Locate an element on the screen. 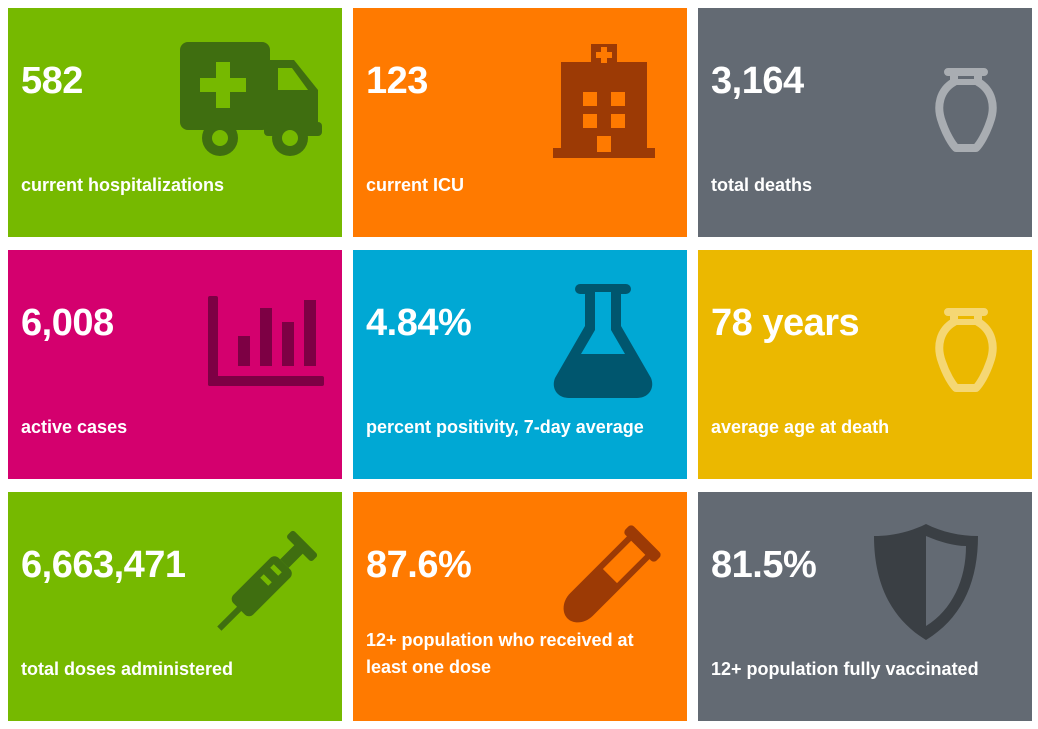 The height and width of the screenshot is (729, 1038). tile-value: 81.5% is located at coordinates (764, 565).